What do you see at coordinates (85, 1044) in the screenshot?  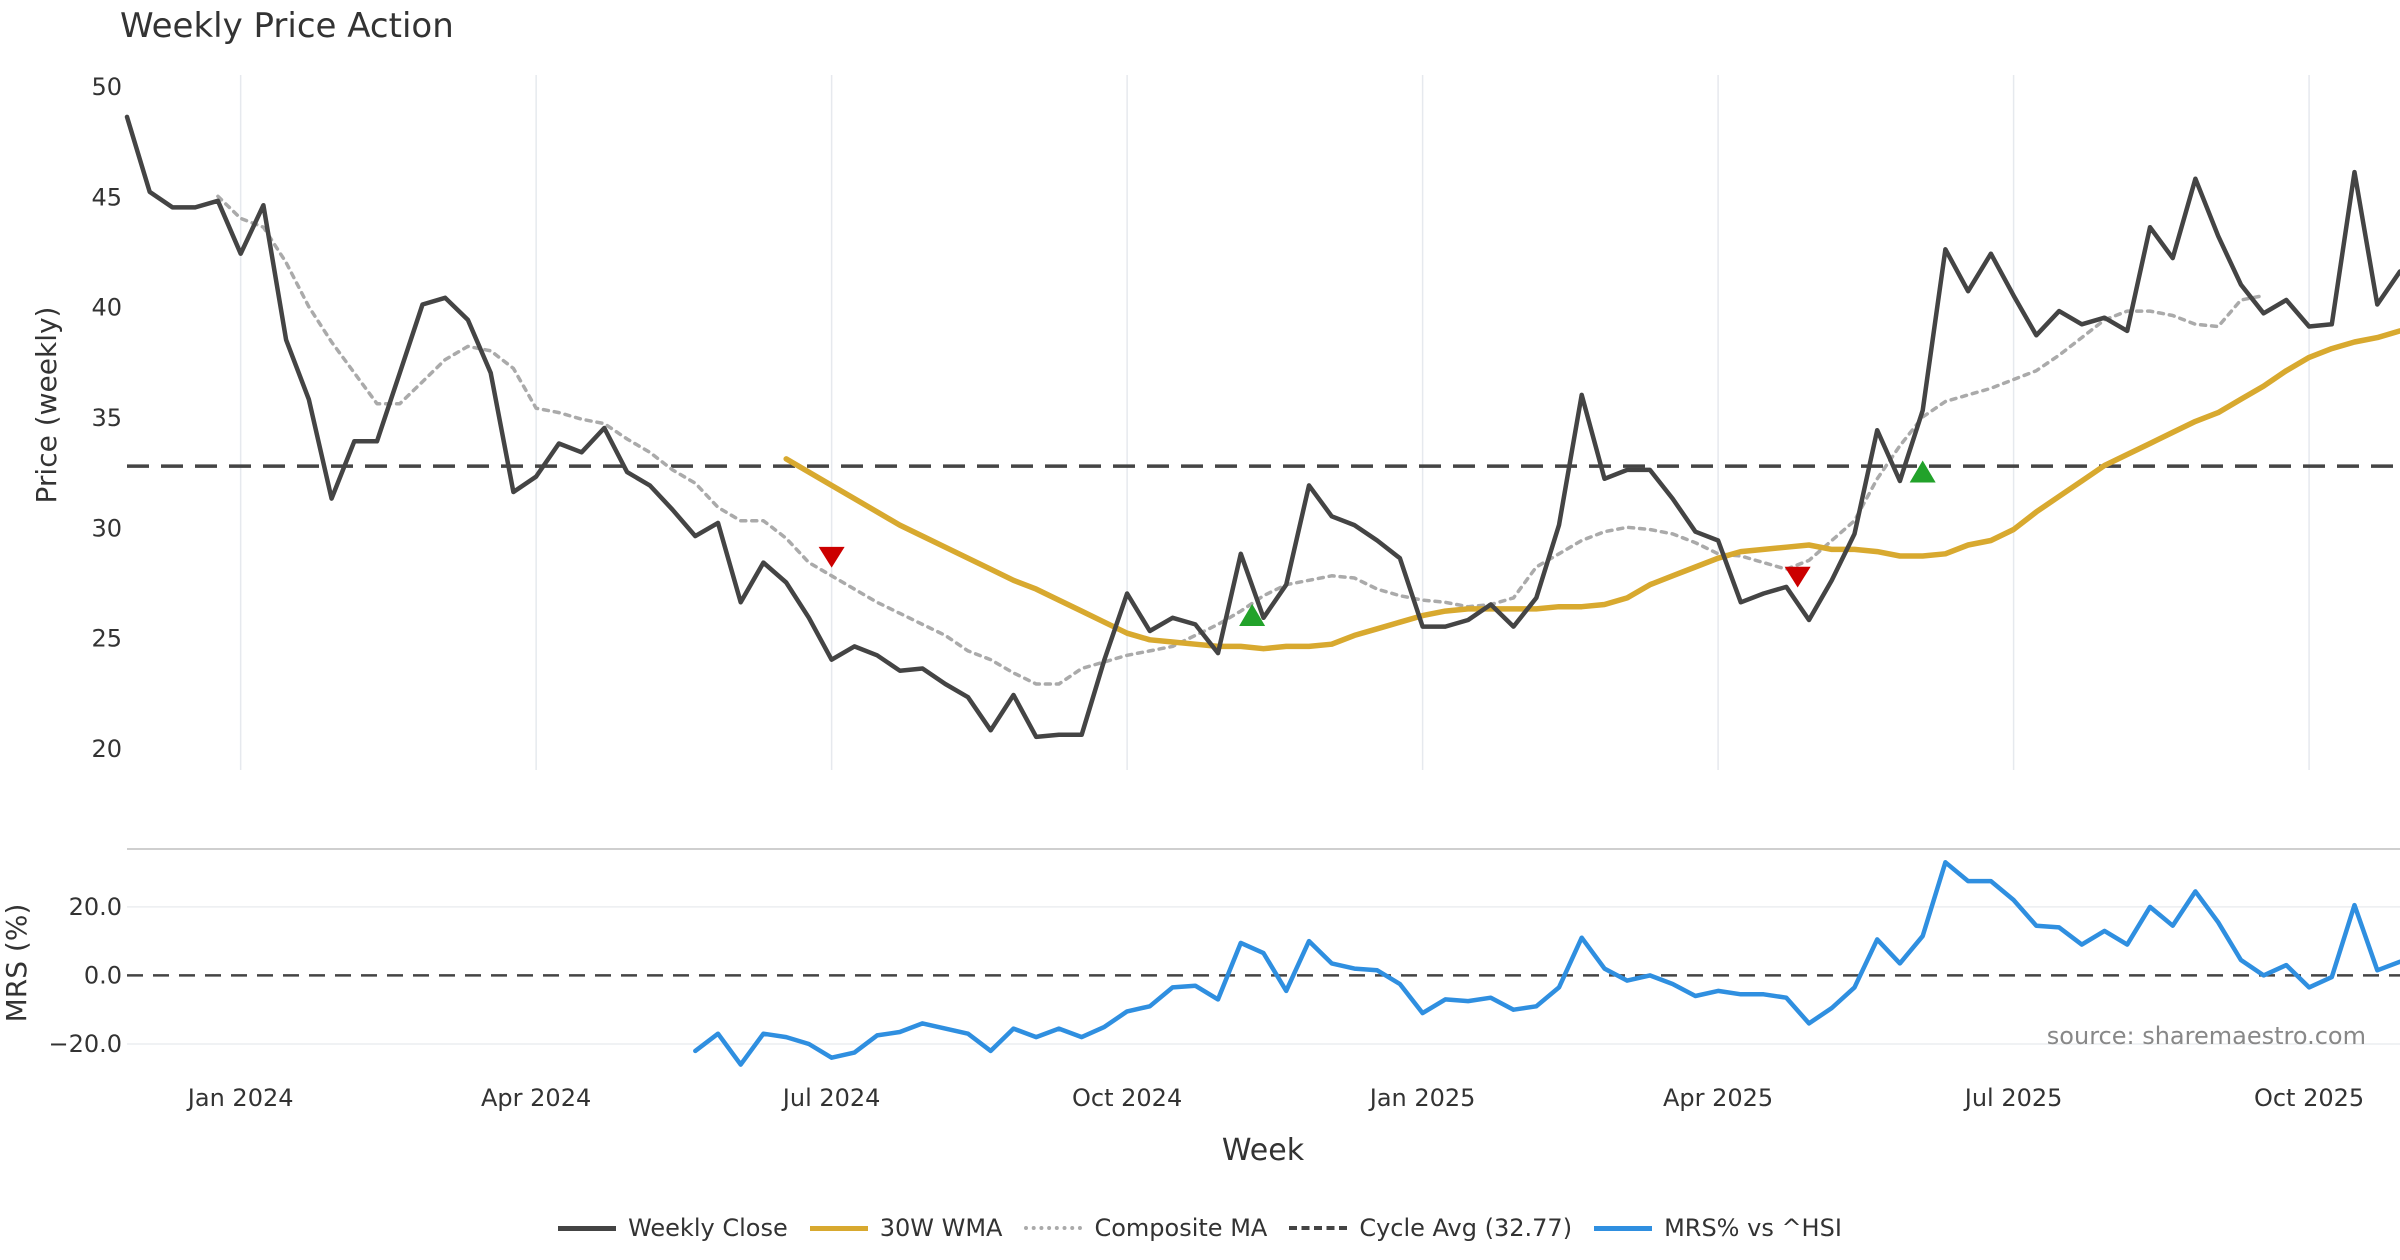 I see `mrs-y-tick-label: −20.0` at bounding box center [85, 1044].